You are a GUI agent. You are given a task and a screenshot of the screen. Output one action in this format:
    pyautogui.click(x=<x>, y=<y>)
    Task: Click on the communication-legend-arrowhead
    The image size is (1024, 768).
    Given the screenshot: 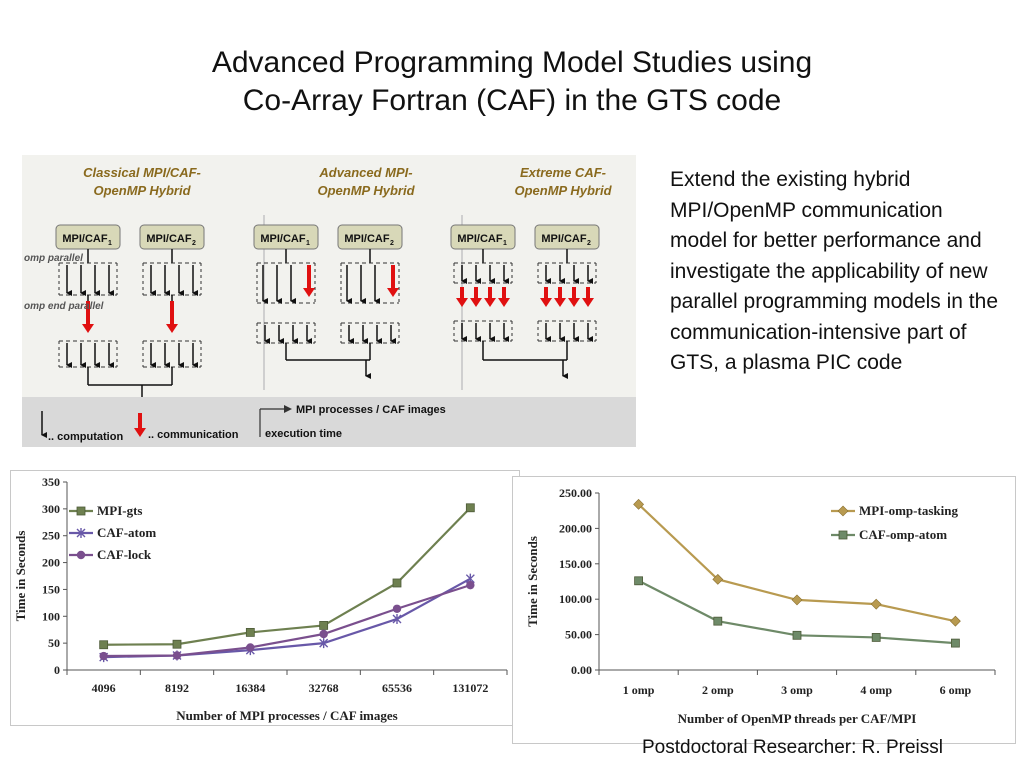 What is the action you would take?
    pyautogui.click(x=140, y=432)
    